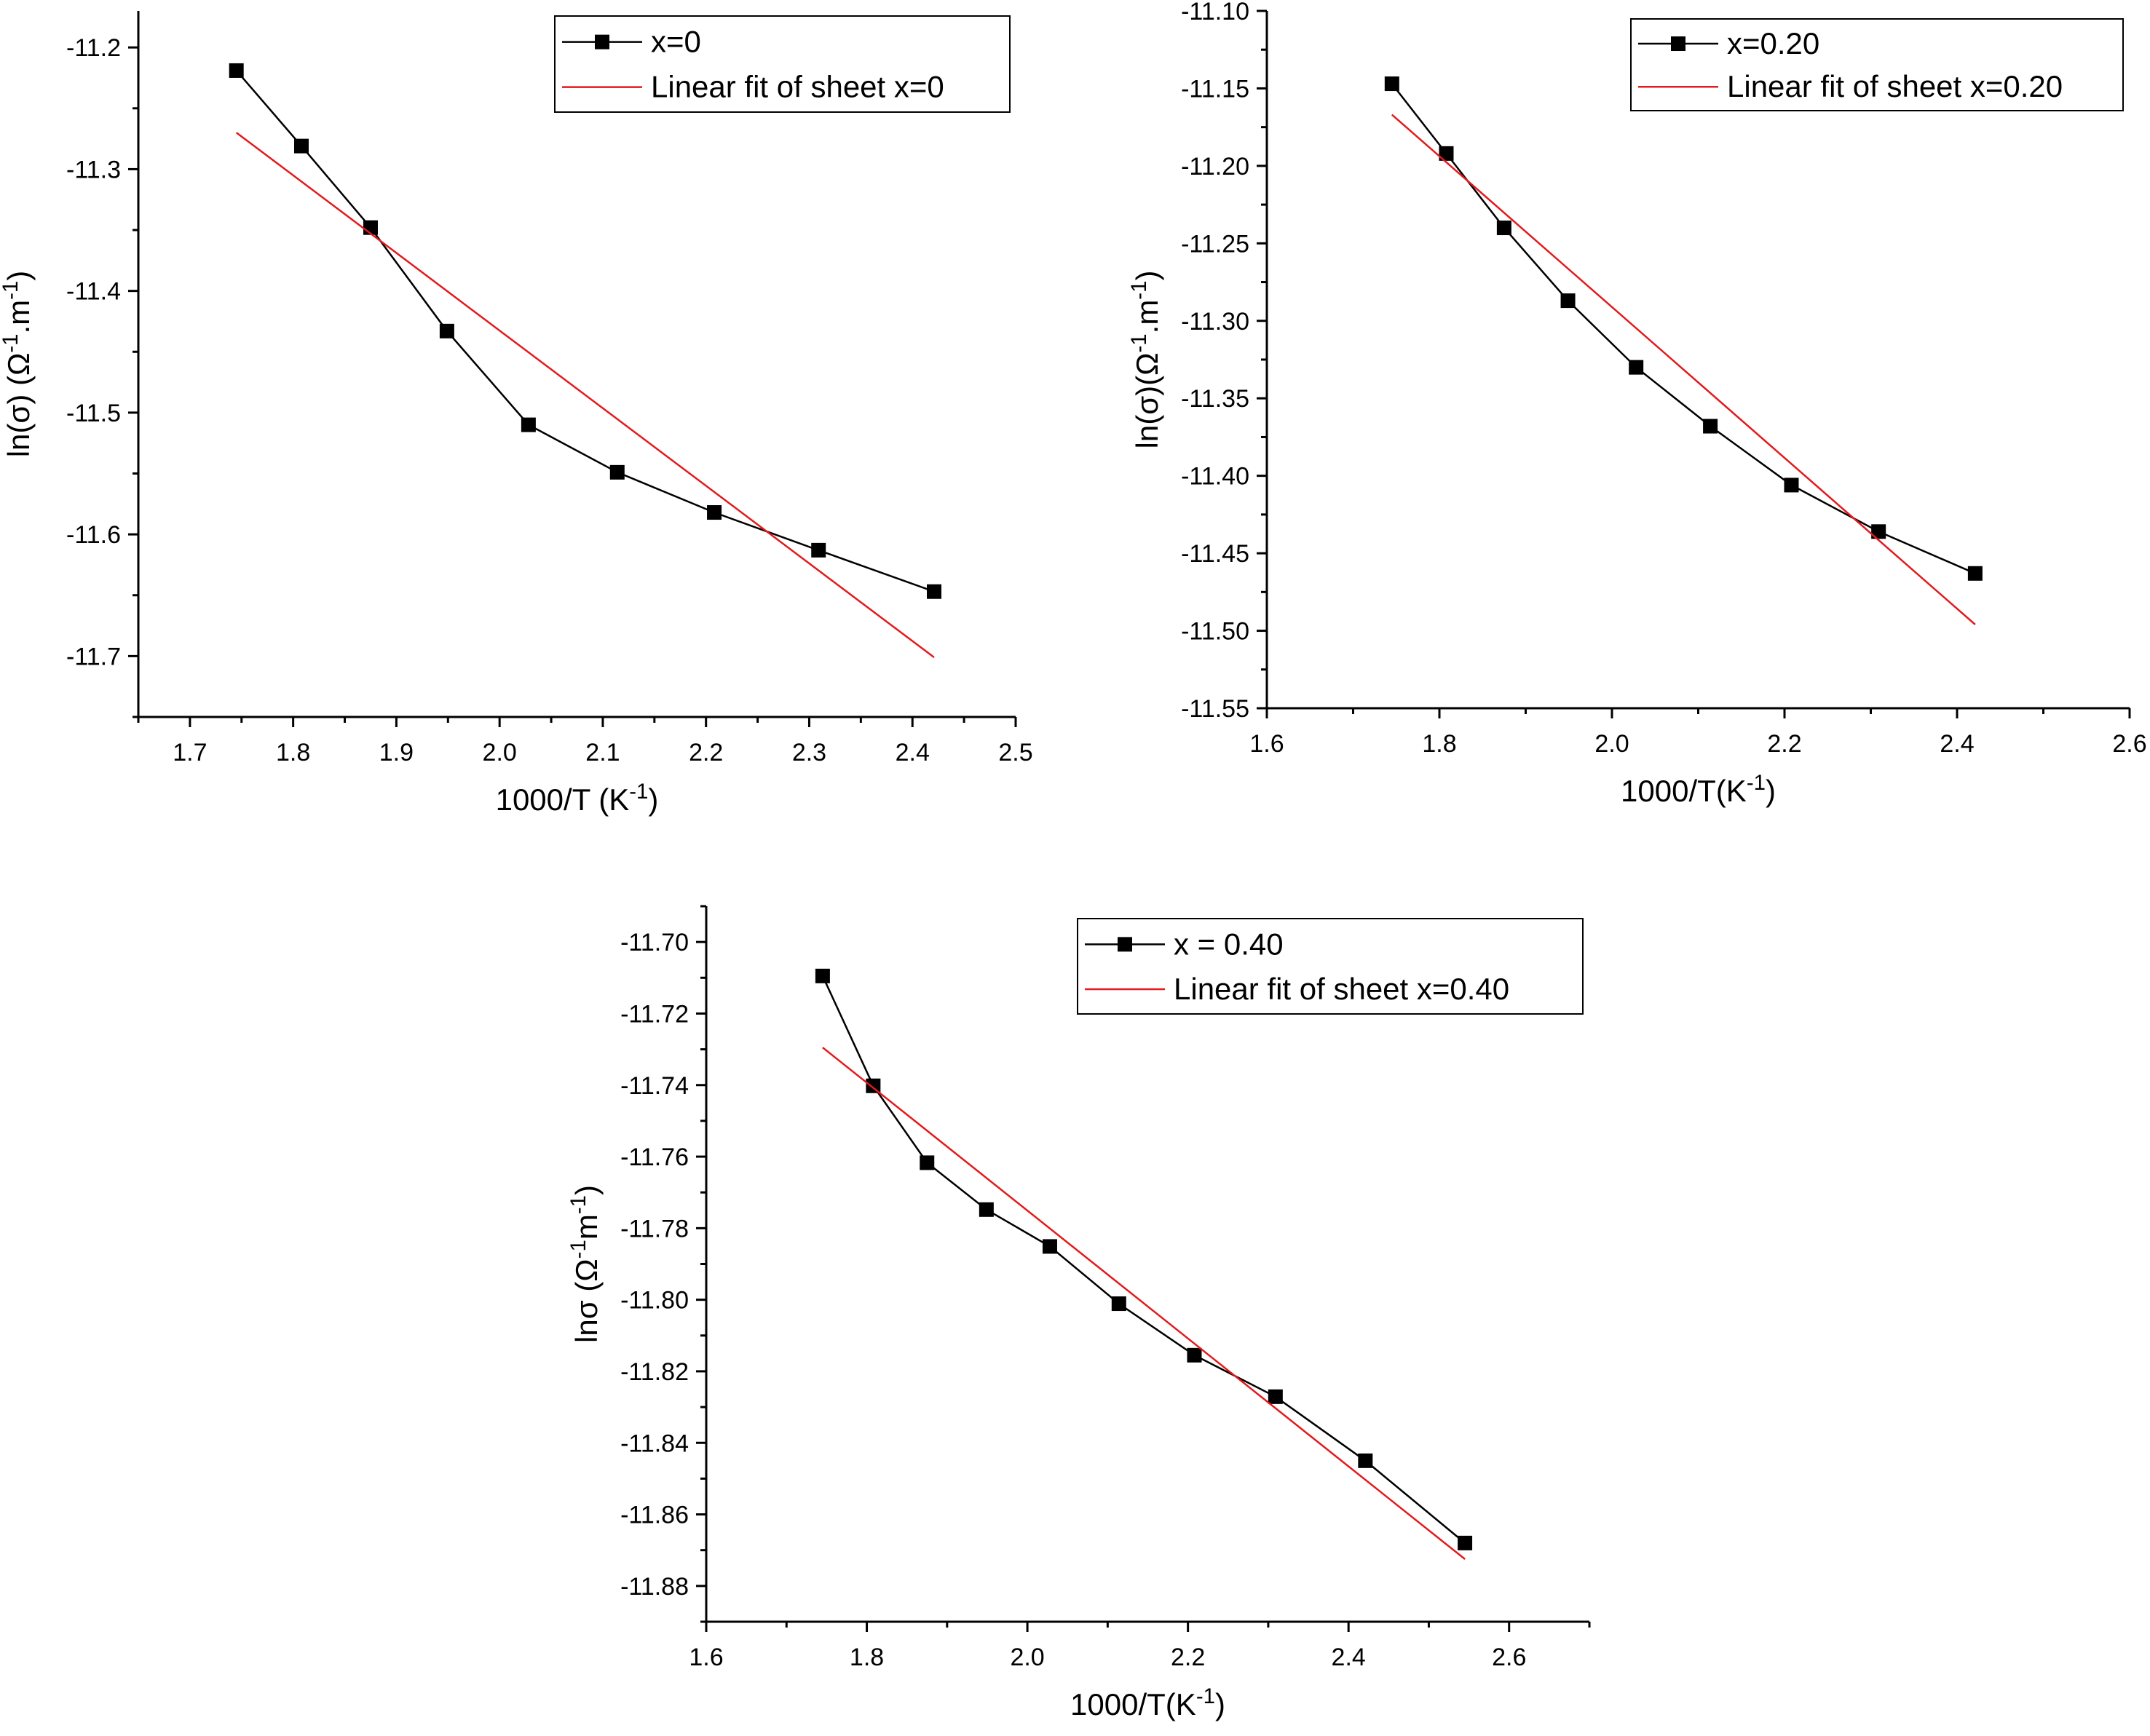  Describe the element at coordinates (655, 1443) in the screenshot. I see `y-tick-label: -11.84` at that location.